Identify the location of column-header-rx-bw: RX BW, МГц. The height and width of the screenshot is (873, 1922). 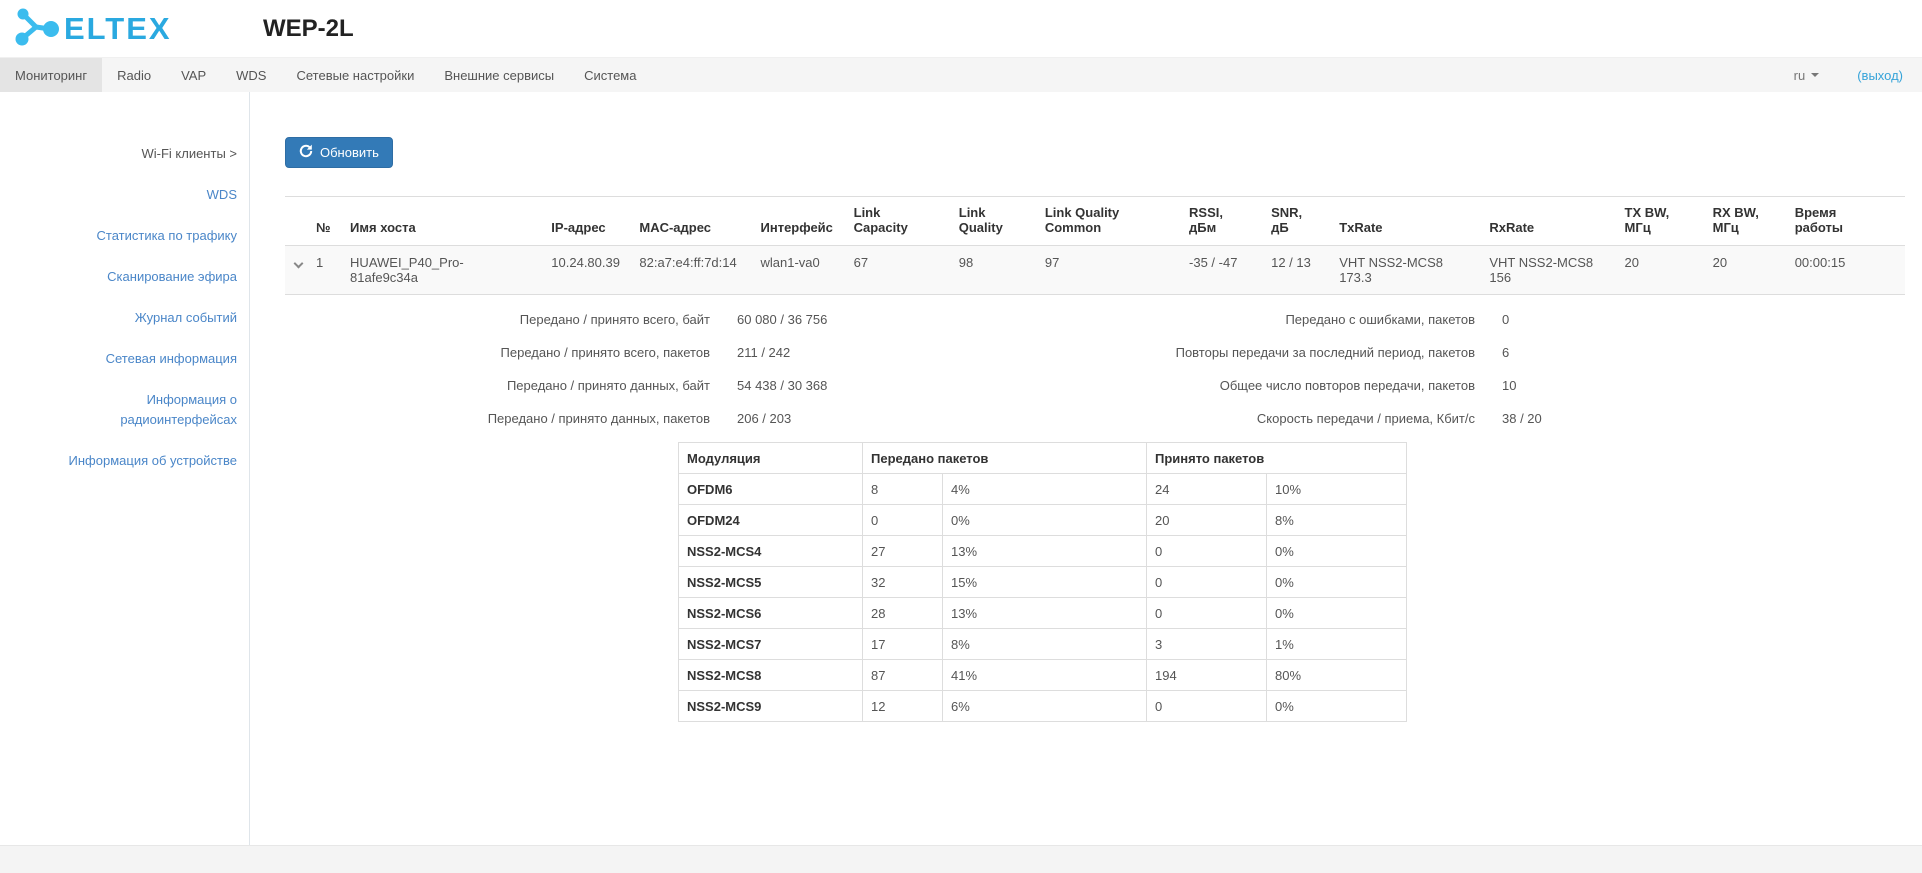
(1745, 221).